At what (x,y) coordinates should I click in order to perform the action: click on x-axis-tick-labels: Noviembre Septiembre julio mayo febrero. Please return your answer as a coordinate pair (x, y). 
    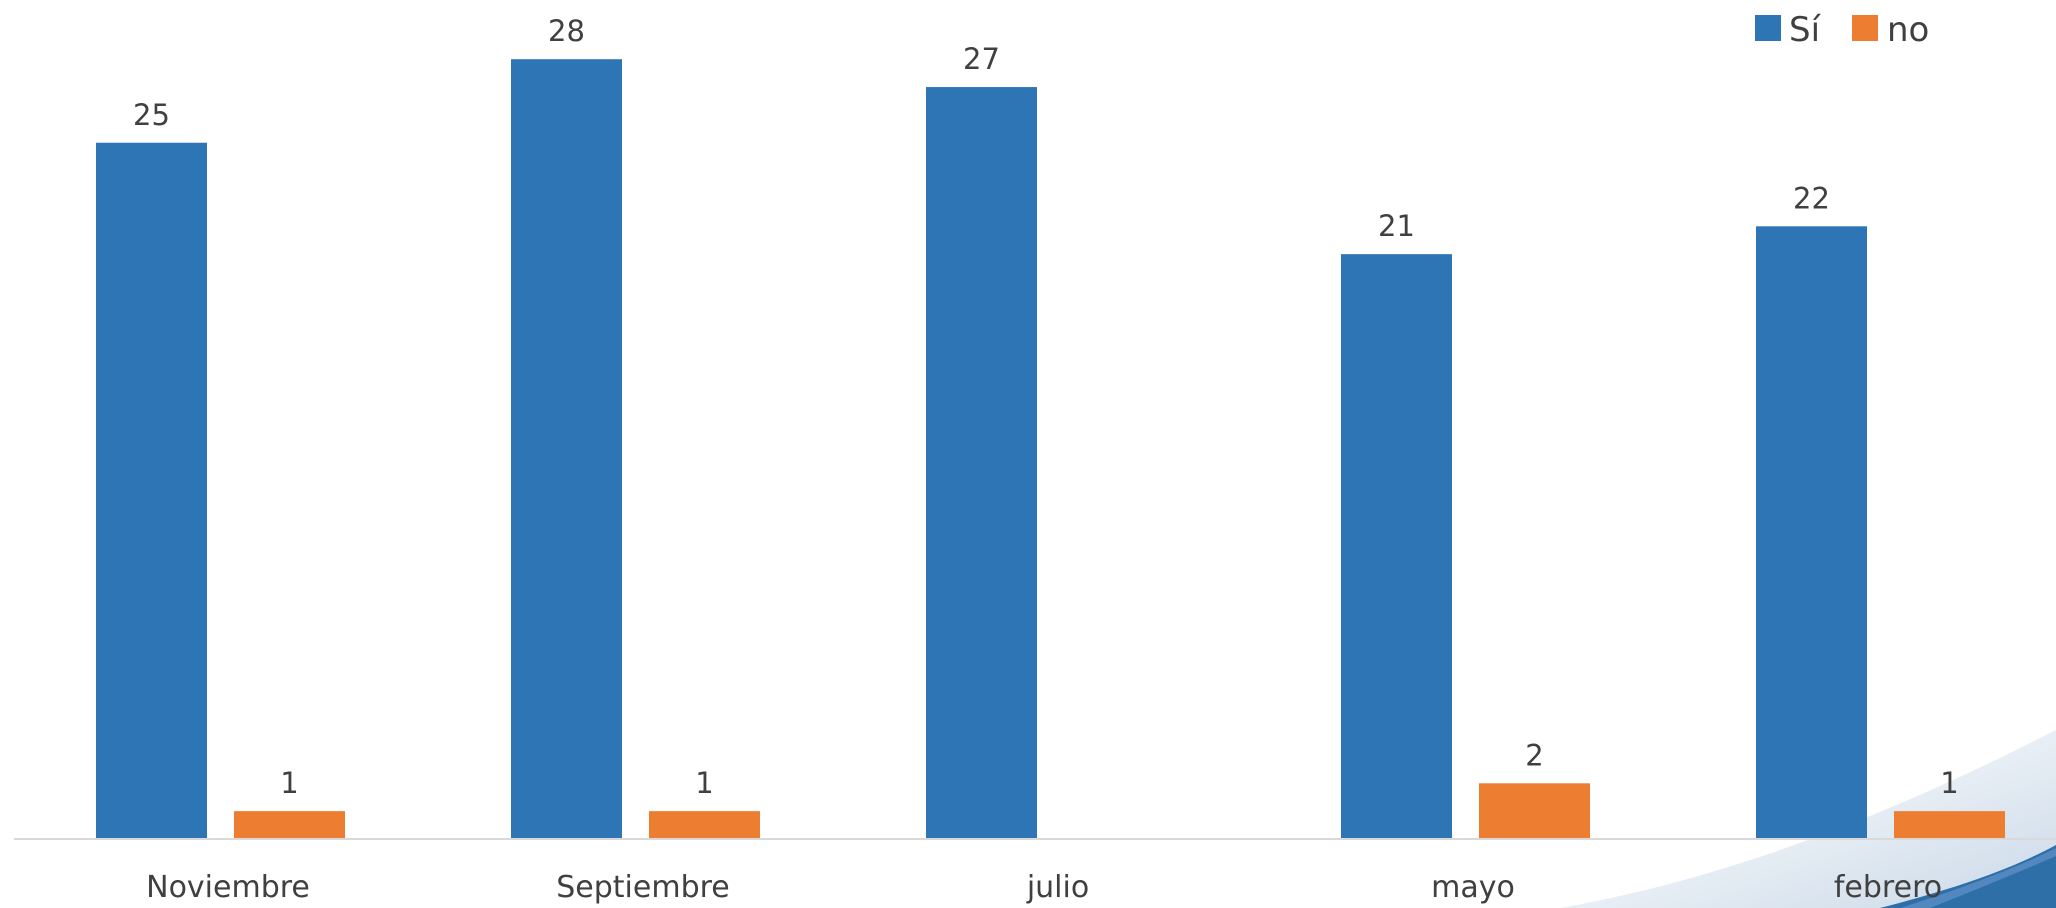
    Looking at the image, I should click on (1044, 887).